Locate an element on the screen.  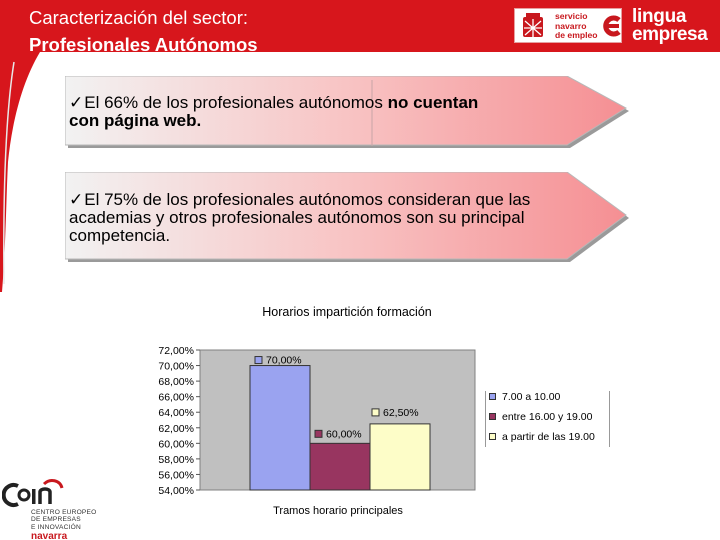
page-title: Caracterización del sector: is located at coordinates (139, 17).